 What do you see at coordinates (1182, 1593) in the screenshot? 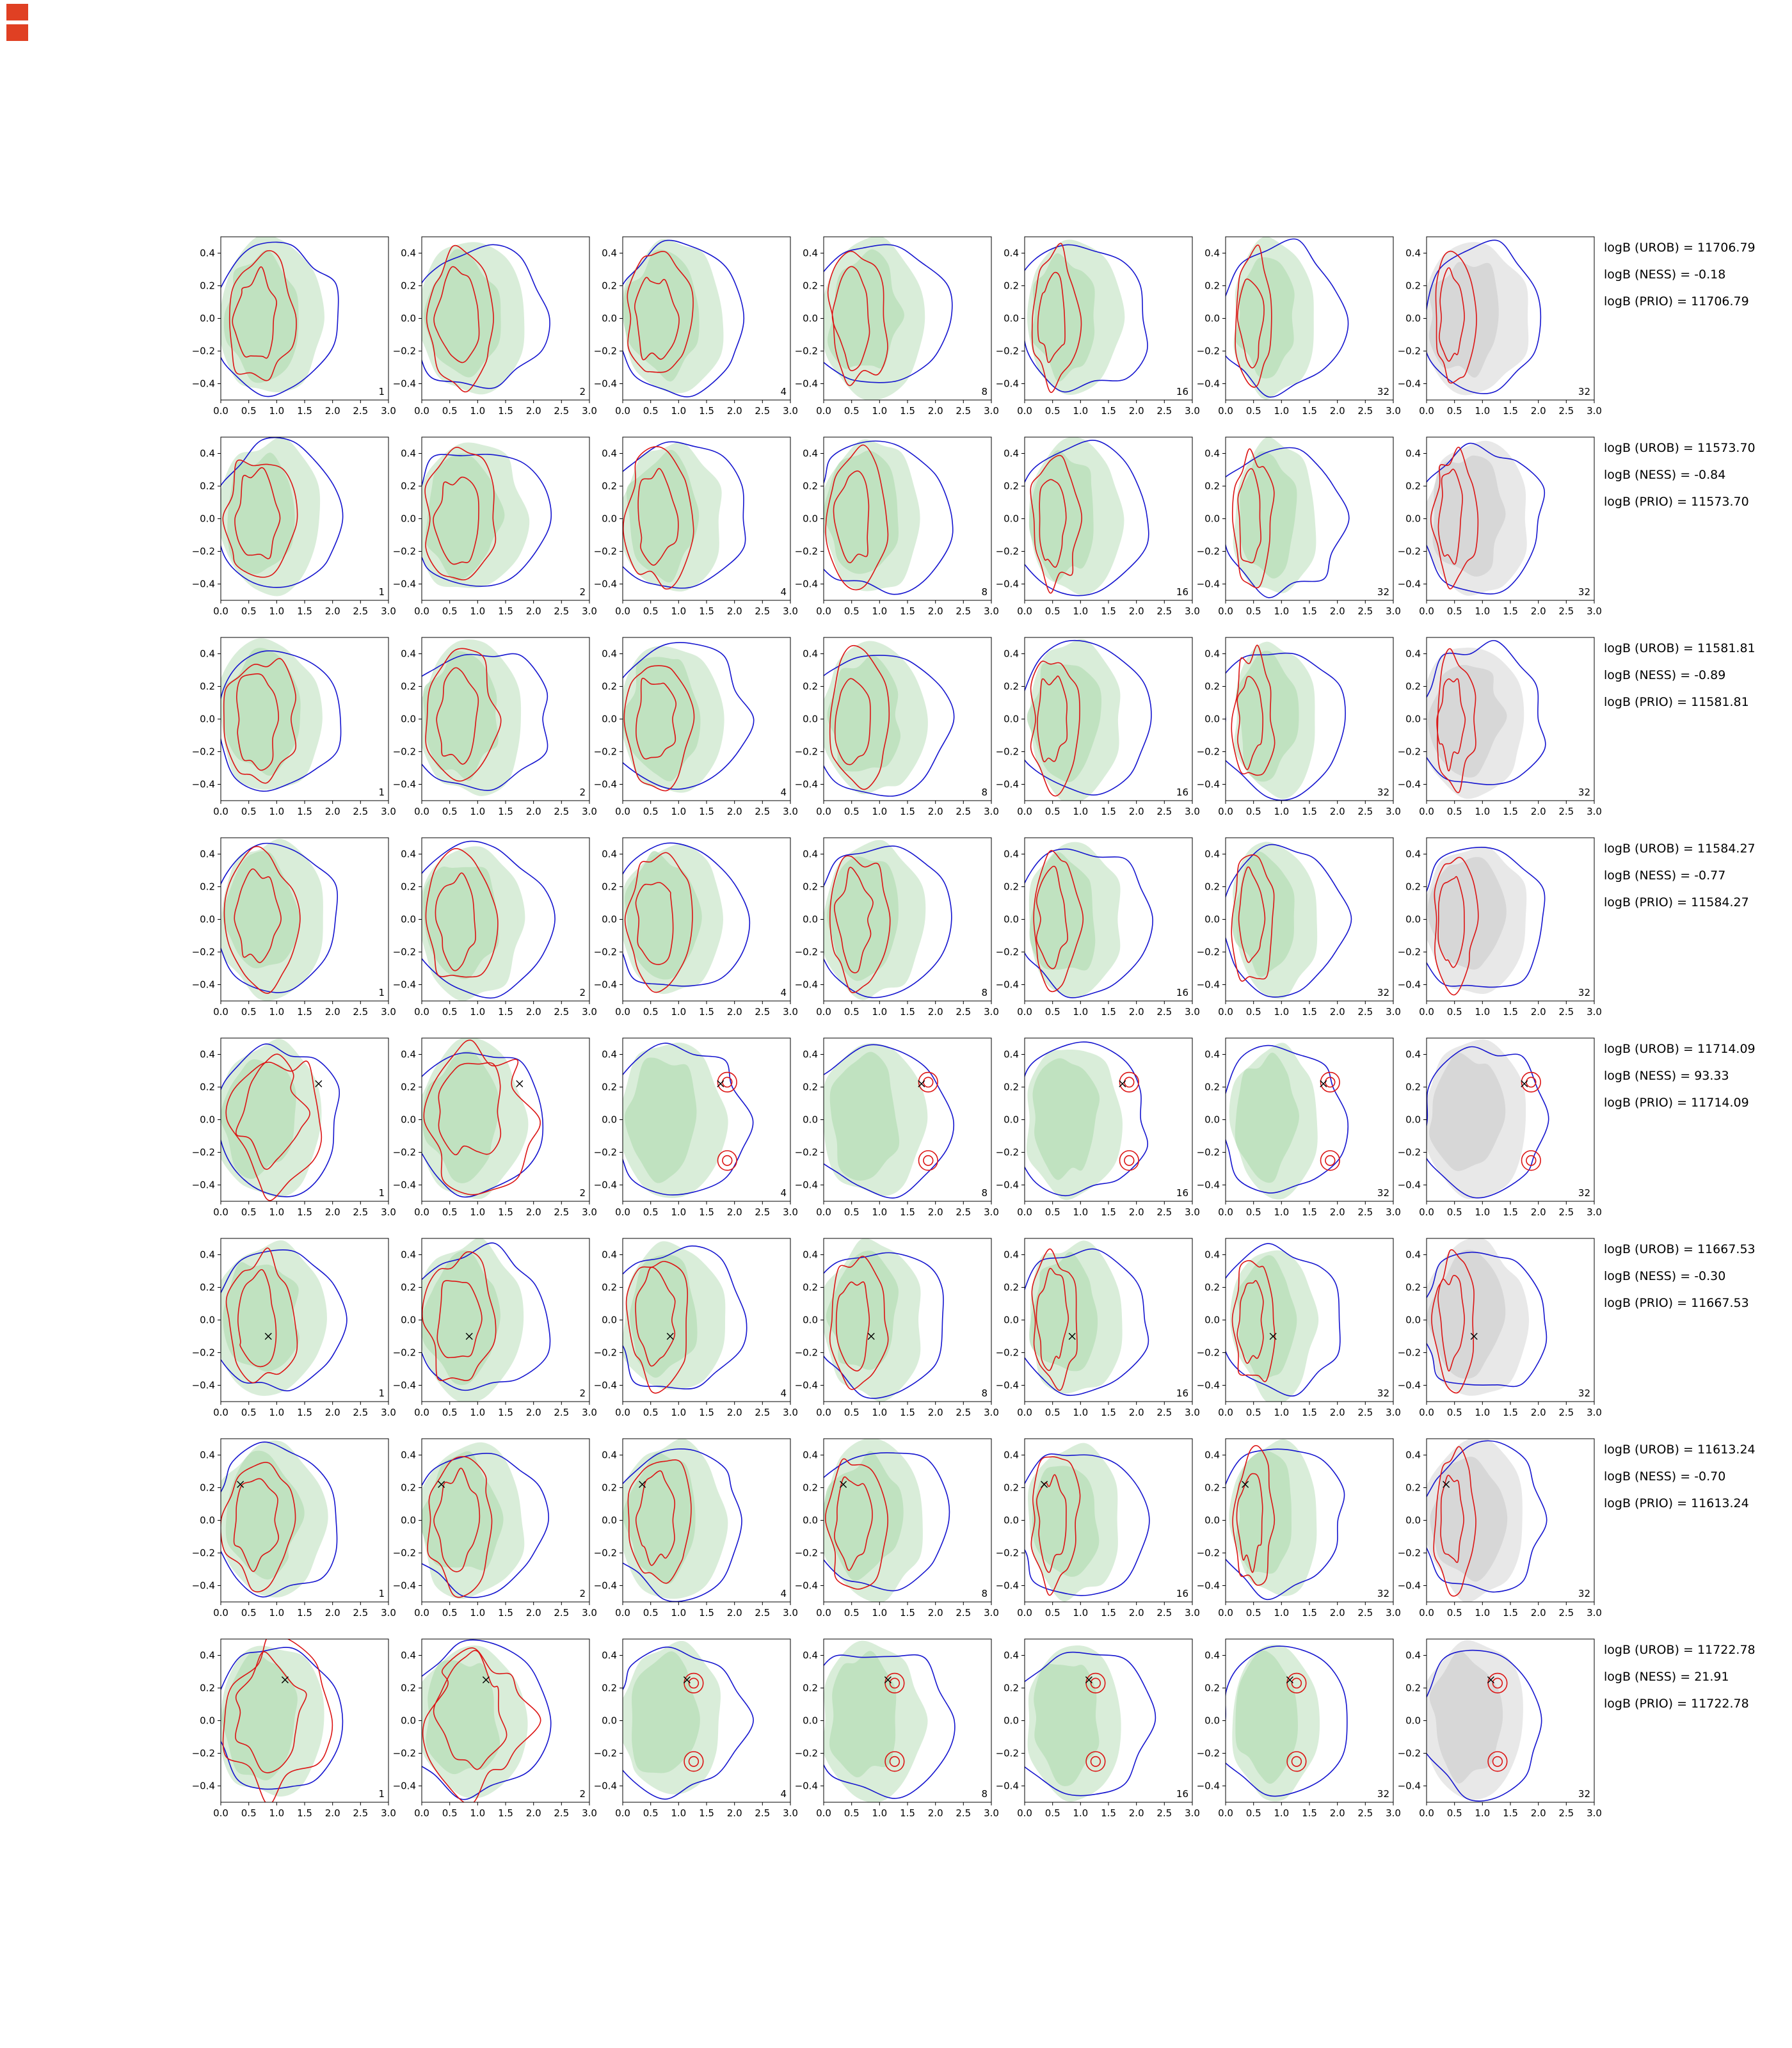
I see `panel-count-label: 16` at bounding box center [1182, 1593].